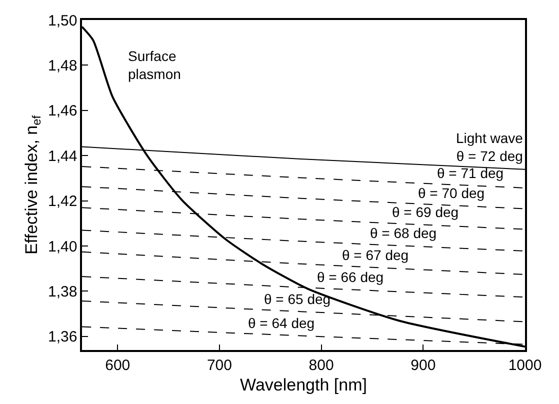 The height and width of the screenshot is (404, 559). What do you see at coordinates (63, 201) in the screenshot?
I see `y-tick-label: 1,42` at bounding box center [63, 201].